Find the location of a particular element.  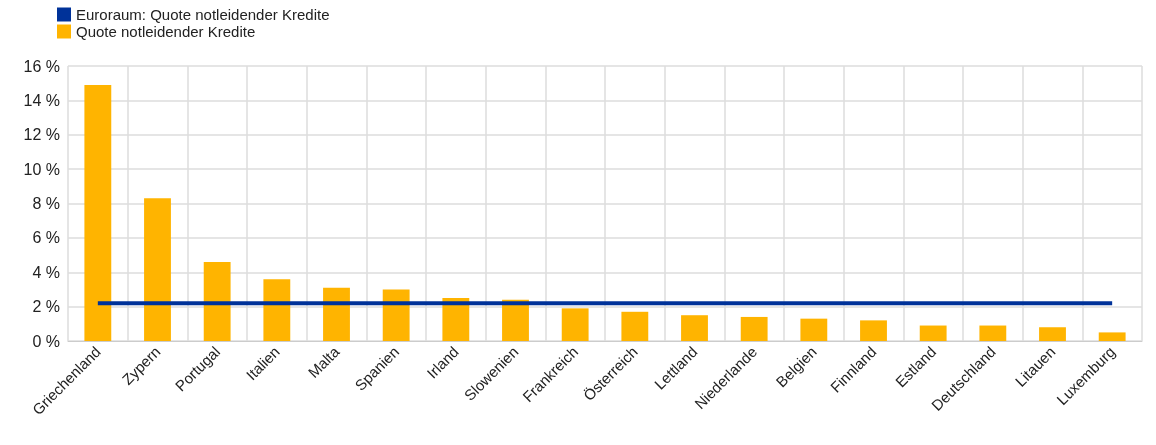

y-tick-label: 0 % is located at coordinates (46, 341).